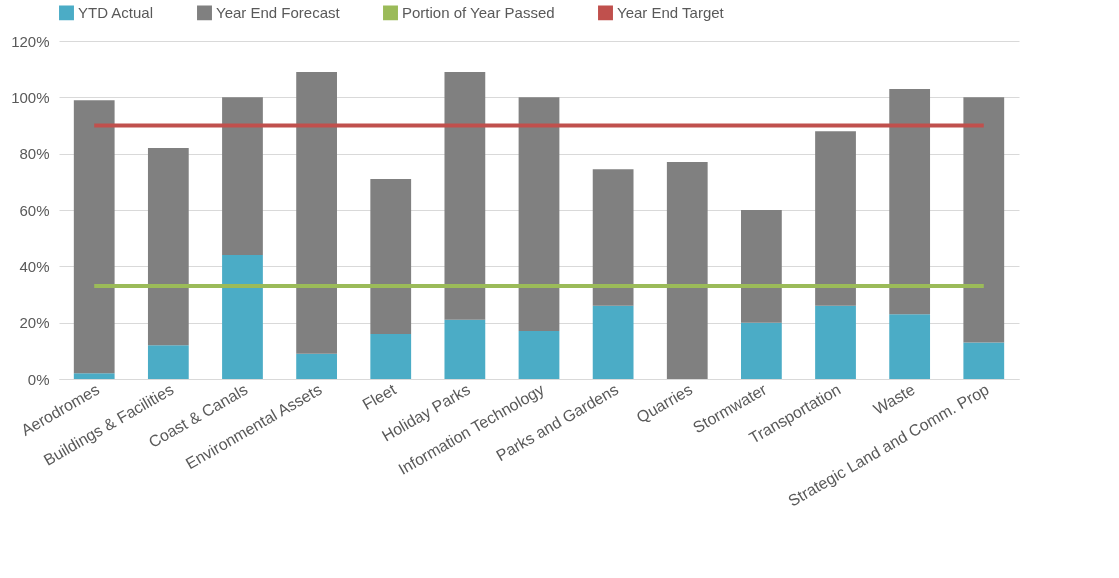  What do you see at coordinates (379, 397) in the screenshot?
I see `x-tick-label: Fleet` at bounding box center [379, 397].